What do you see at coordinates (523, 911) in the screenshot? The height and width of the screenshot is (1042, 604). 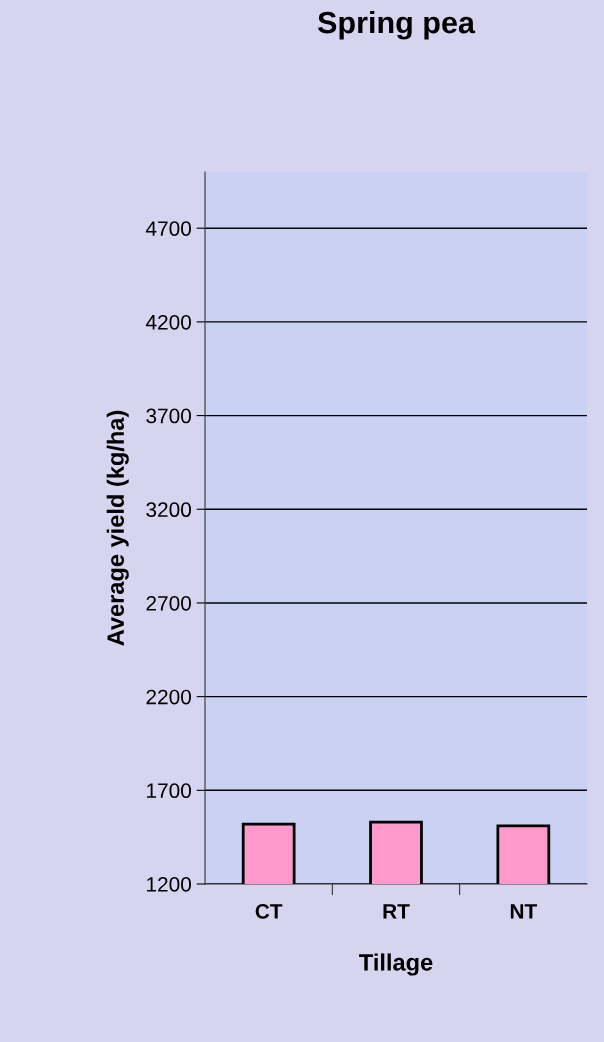 I see `x-tick-label: NT` at bounding box center [523, 911].